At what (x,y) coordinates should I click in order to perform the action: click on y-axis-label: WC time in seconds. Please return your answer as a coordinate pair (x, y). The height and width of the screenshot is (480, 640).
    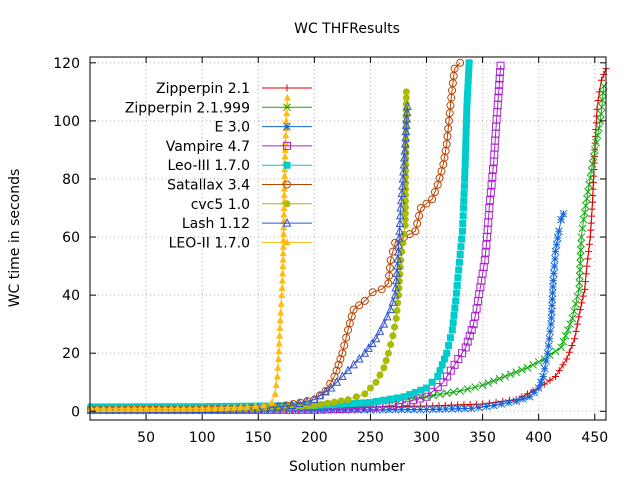
    Looking at the image, I should click on (15, 238).